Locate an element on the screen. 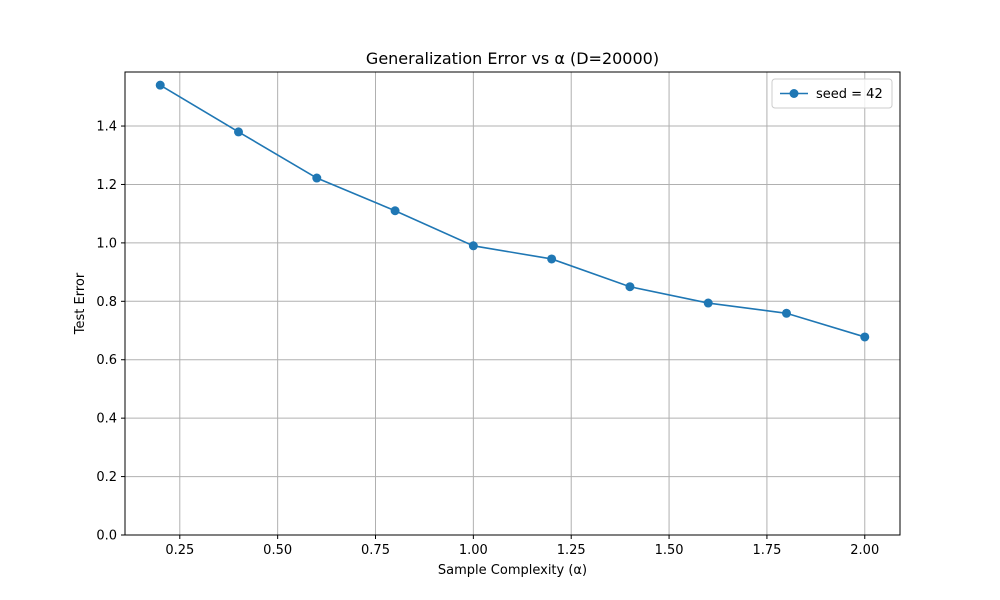 The width and height of the screenshot is (1000, 600). x-axis: 0.25 0.50 0.75 1.00 1.25 1.50 1.75 2.00 is located at coordinates (522, 546).